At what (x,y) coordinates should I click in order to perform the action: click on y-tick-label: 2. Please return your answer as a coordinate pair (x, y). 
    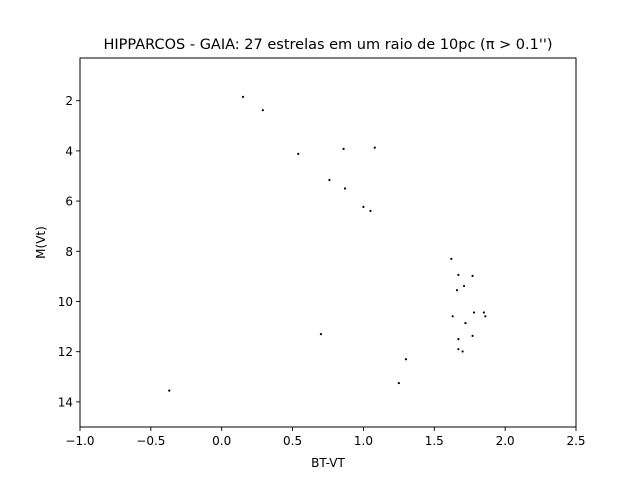
    Looking at the image, I should click on (69, 101).